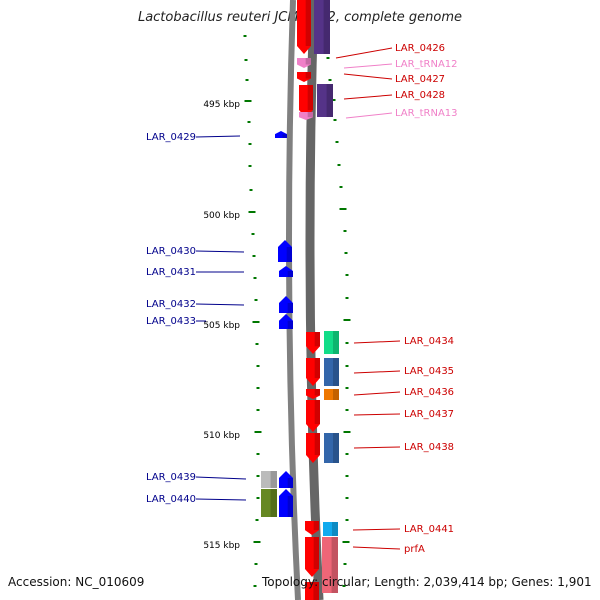 This screenshot has height=600, width=600. What do you see at coordinates (420, 48) in the screenshot?
I see `gene-label-text: LAR_0426` at bounding box center [420, 48].